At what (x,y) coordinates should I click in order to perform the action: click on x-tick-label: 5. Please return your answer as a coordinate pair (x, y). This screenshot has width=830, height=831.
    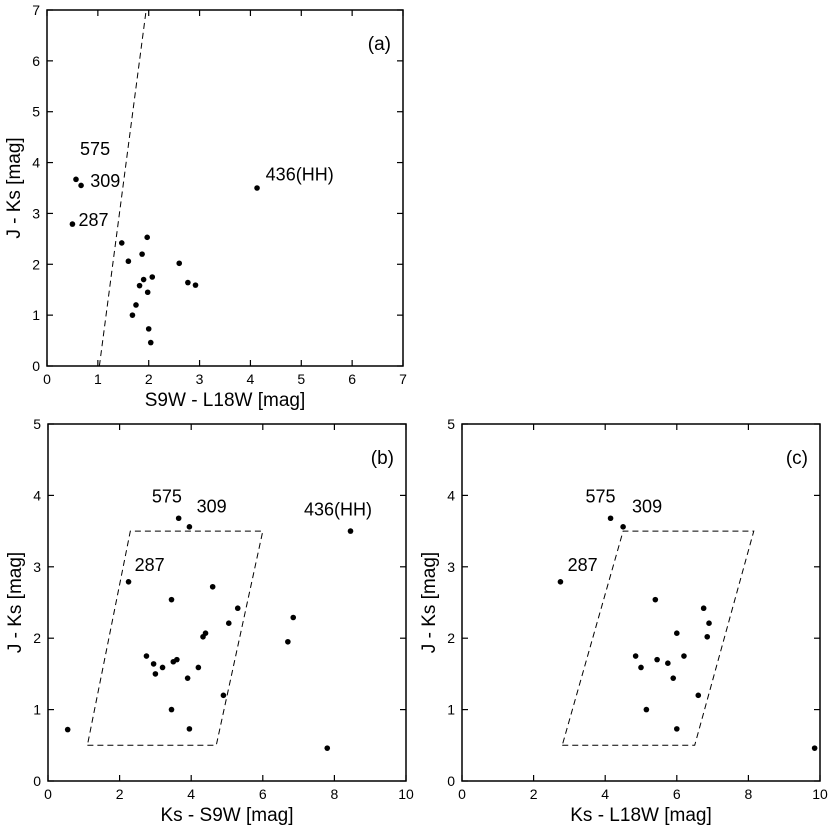
    Looking at the image, I should click on (301, 379).